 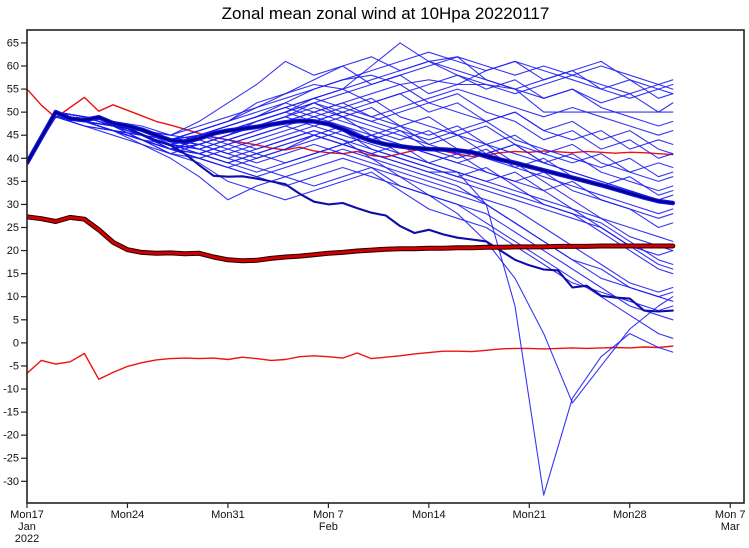 I want to click on clim-lower-line, so click(x=350, y=362).